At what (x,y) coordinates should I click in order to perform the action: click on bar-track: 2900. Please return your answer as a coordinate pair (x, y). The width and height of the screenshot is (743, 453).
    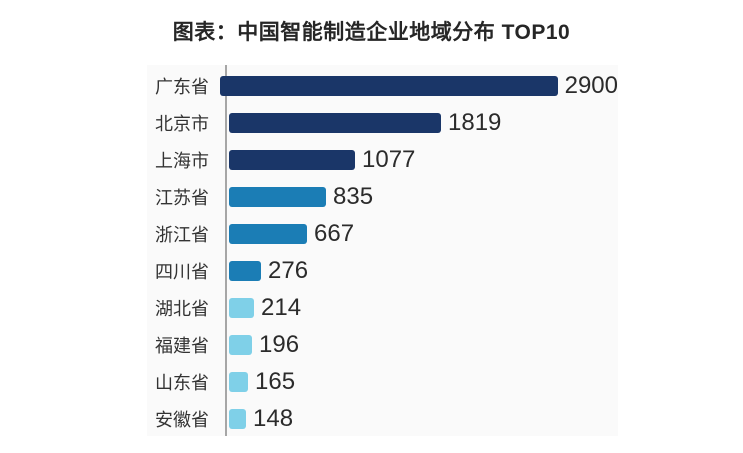
    Looking at the image, I should click on (414, 85).